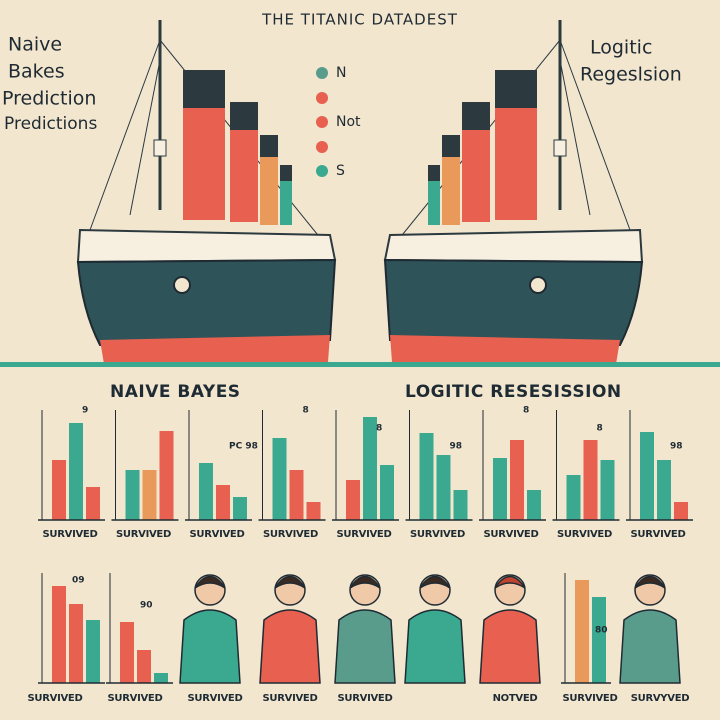  What do you see at coordinates (359, 20) in the screenshot?
I see `title: THE TITANIC DATADEST` at bounding box center [359, 20].